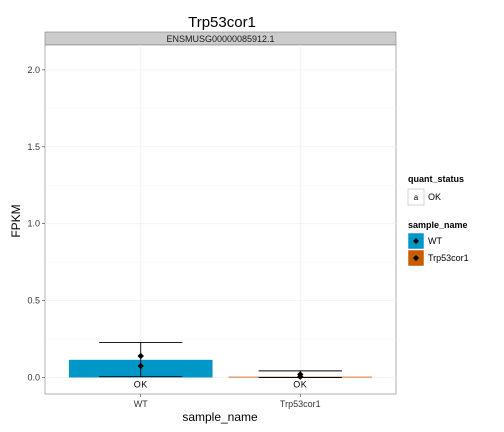 The image size is (504, 432). I want to click on legend-sample-name: sample_name WT Trp53cor1, so click(438, 243).